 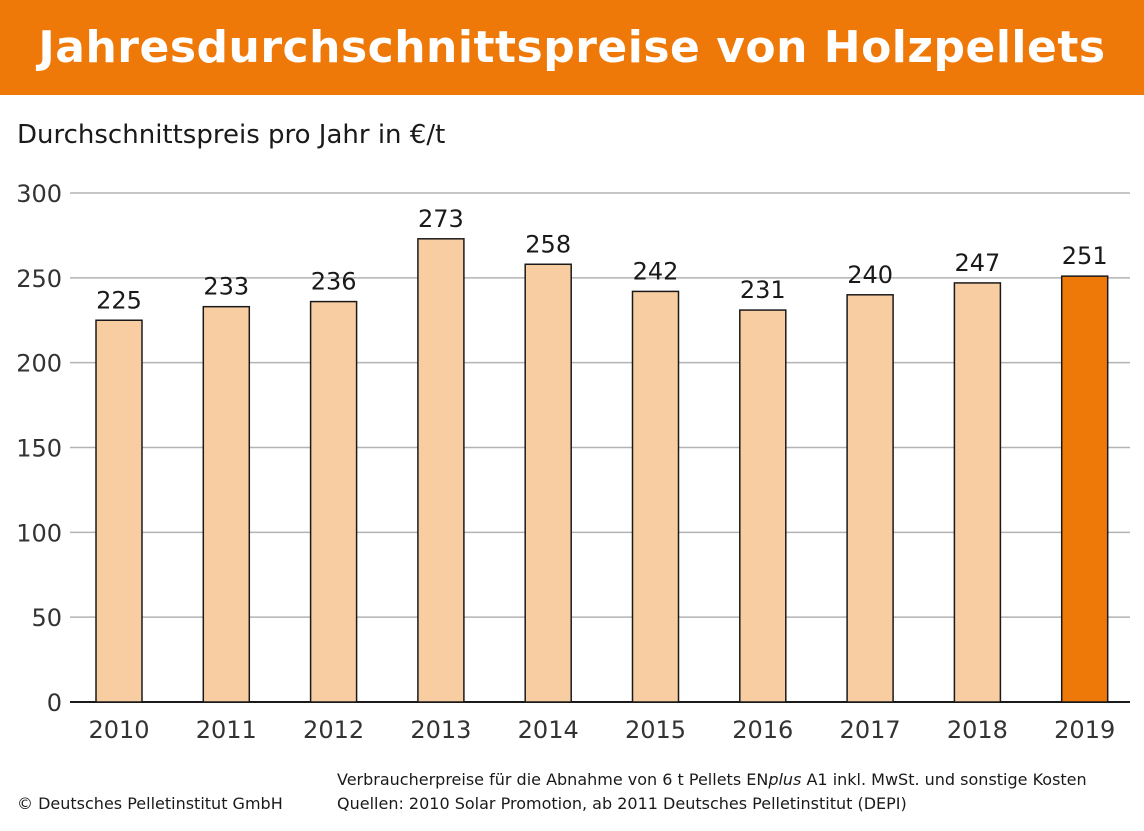 What do you see at coordinates (655, 496) in the screenshot?
I see `bar-2015` at bounding box center [655, 496].